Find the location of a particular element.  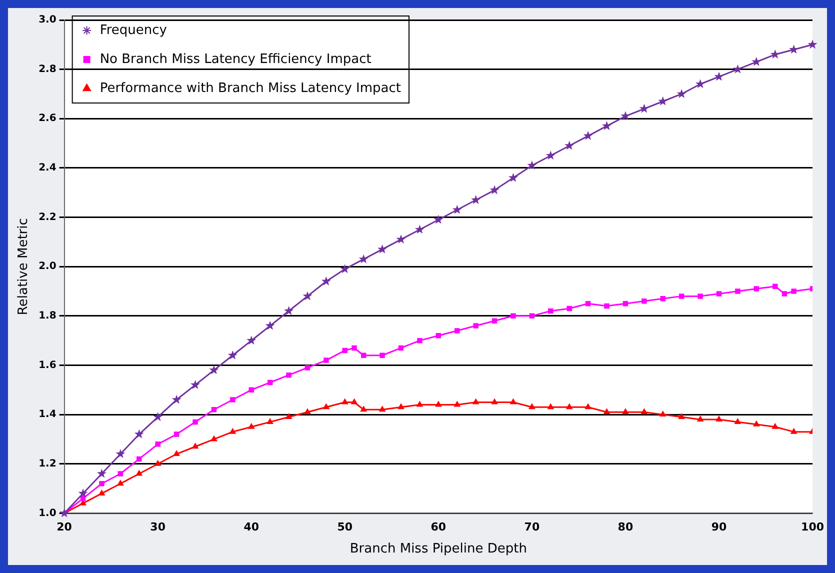

y-tick-label: 2.4 is located at coordinates (47, 168).